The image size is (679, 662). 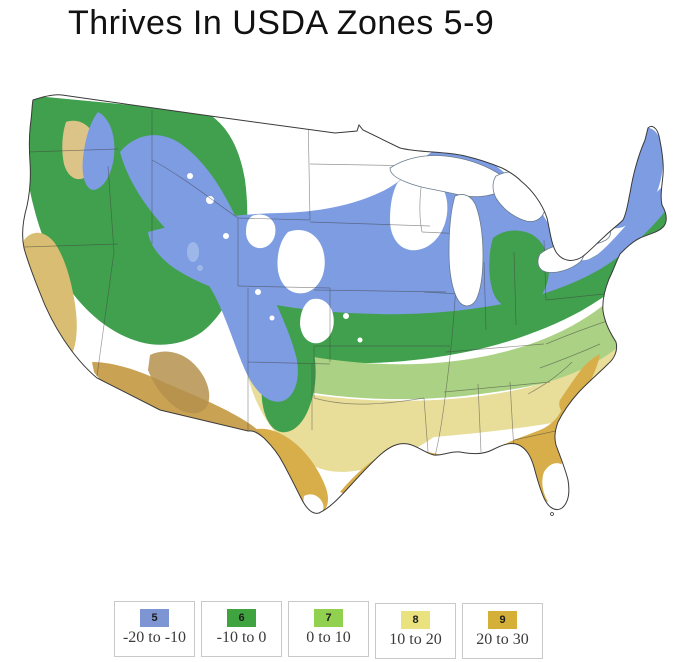 What do you see at coordinates (500, 231) in the screenshot?
I see `great-lakes` at bounding box center [500, 231].